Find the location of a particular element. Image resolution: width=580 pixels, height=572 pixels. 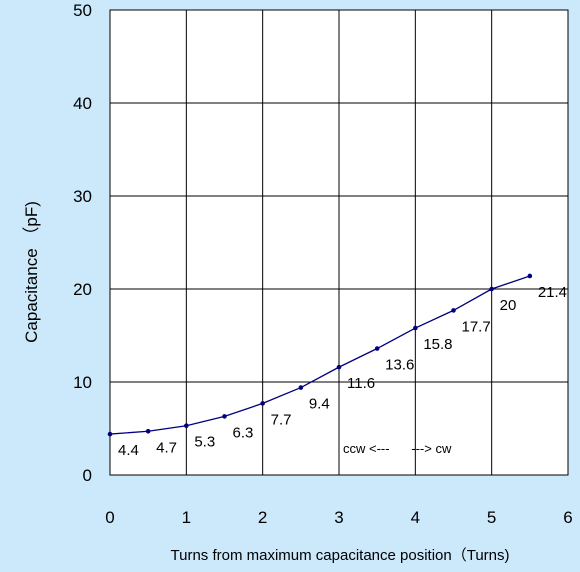

data-label: 5.3 is located at coordinates (204, 442).